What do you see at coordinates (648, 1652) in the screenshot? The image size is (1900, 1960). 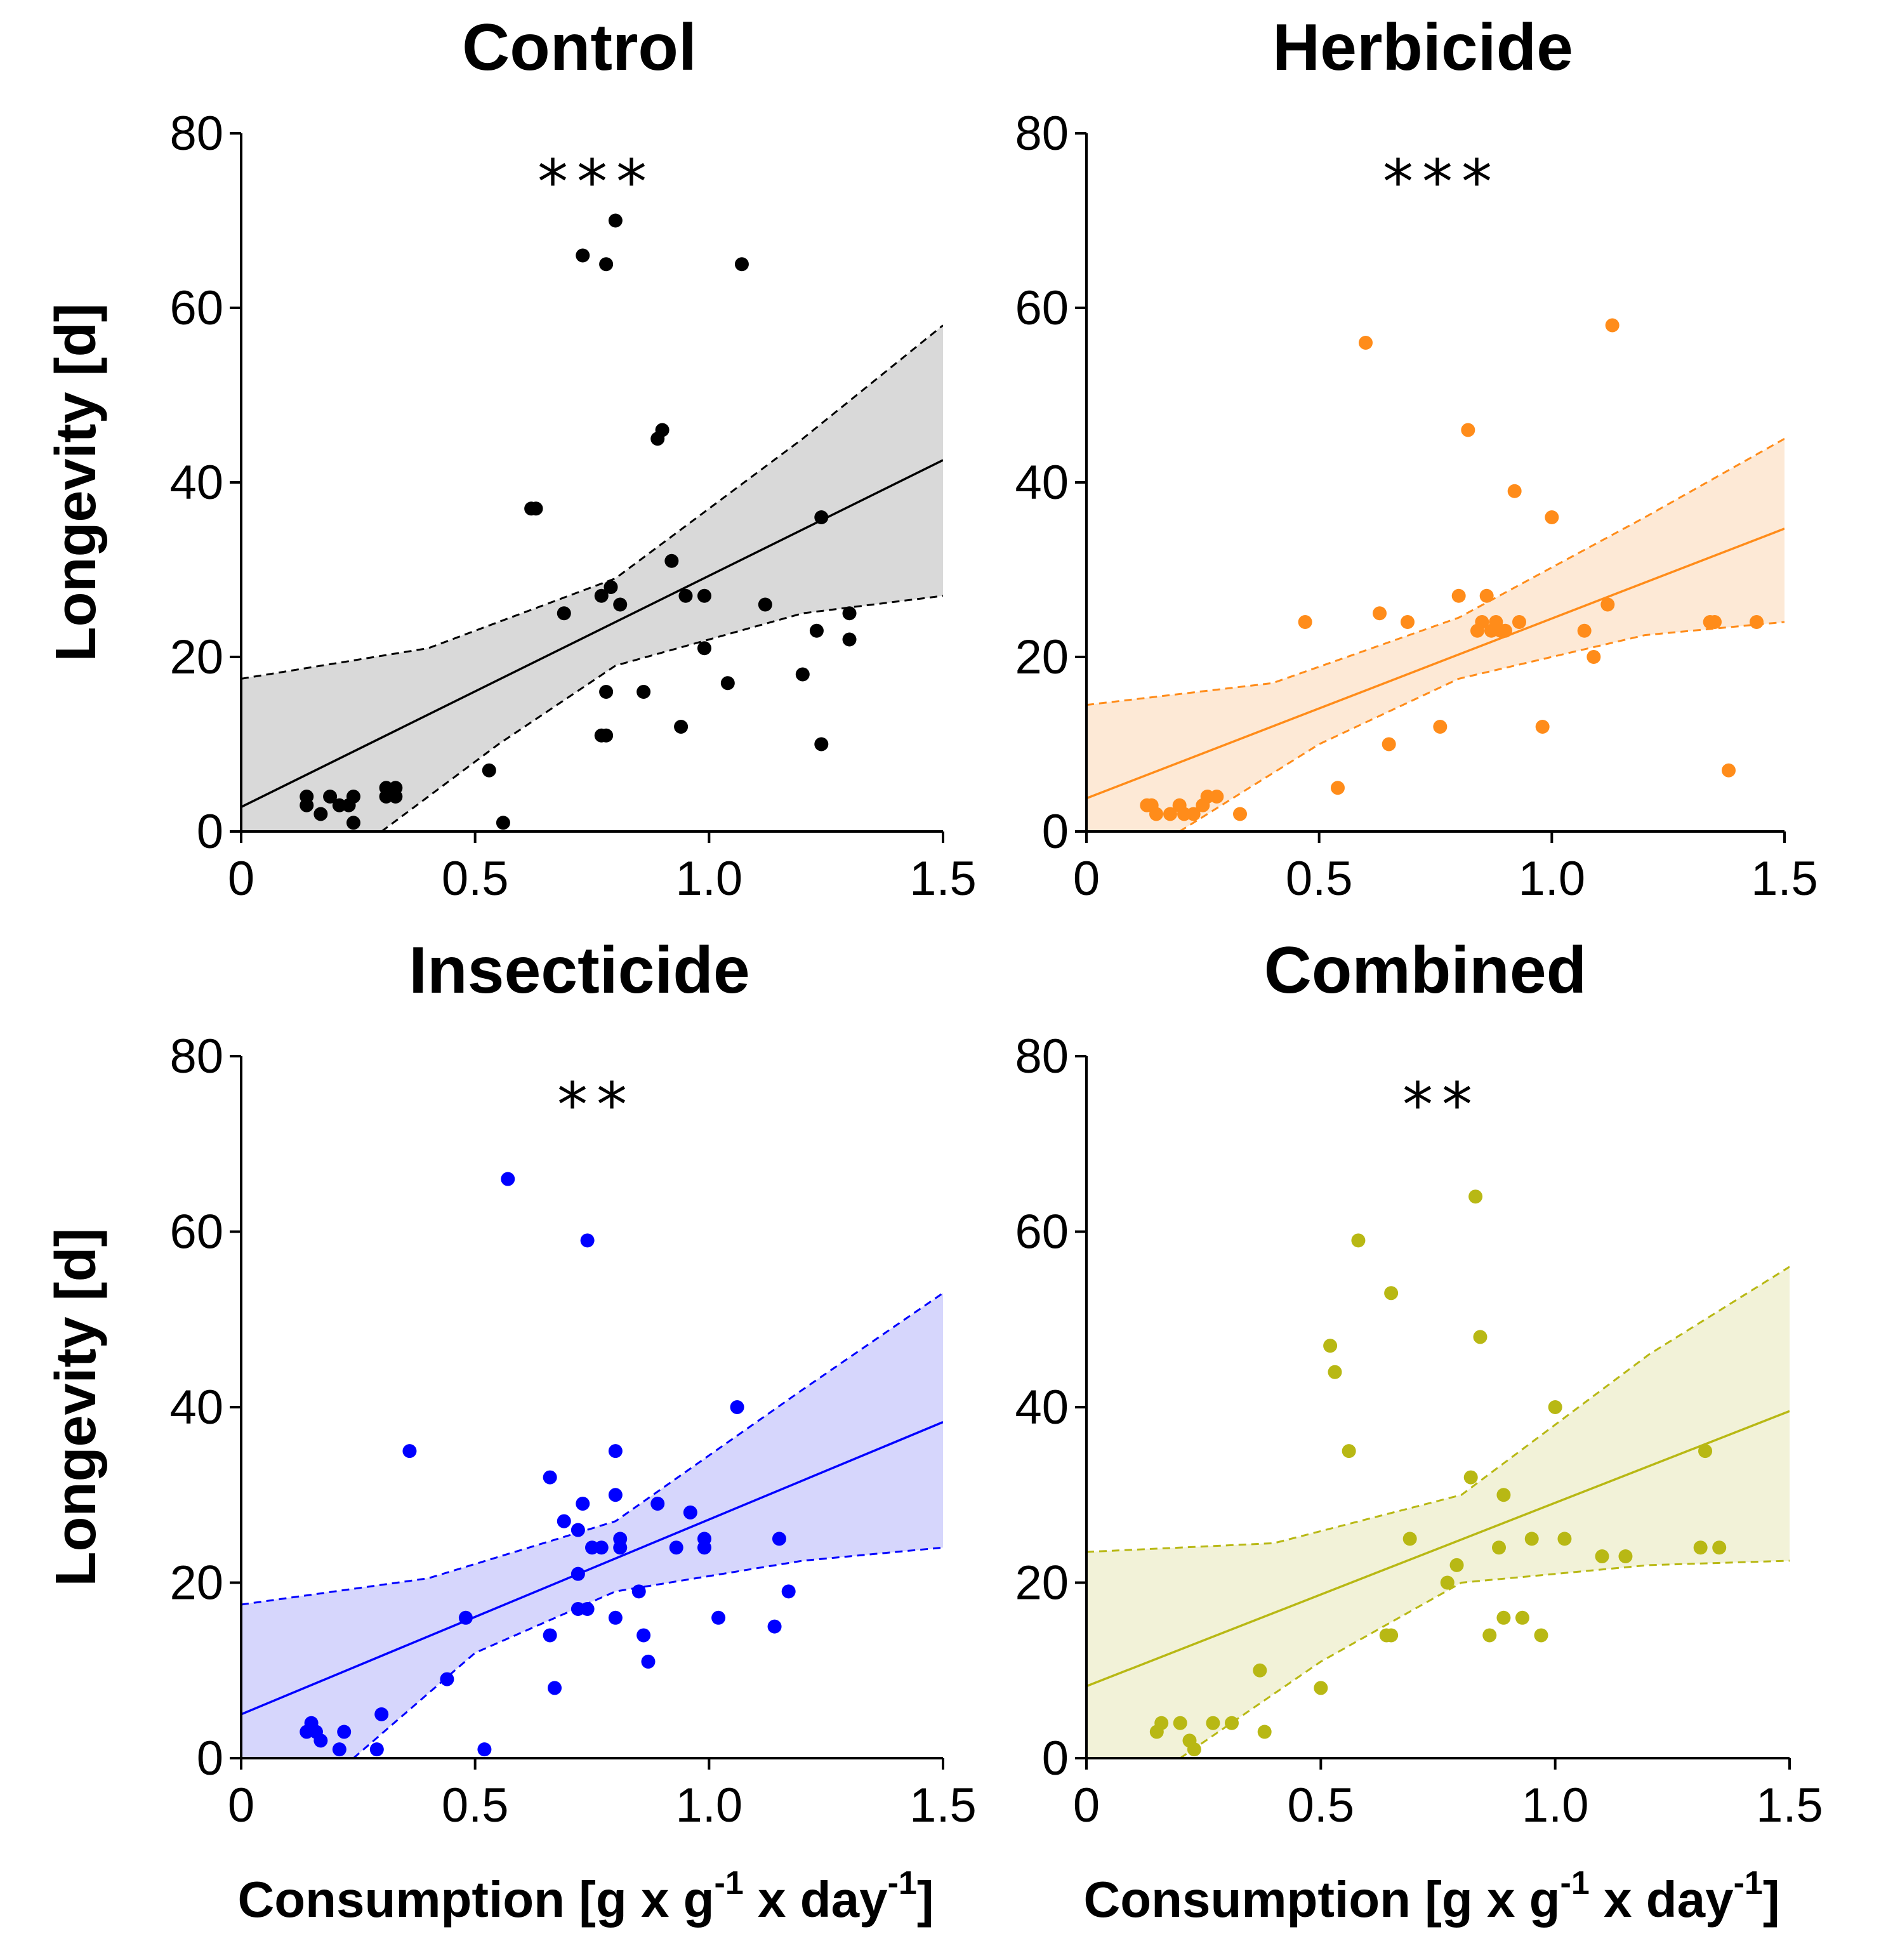 I see `ci-lower-line` at bounding box center [648, 1652].